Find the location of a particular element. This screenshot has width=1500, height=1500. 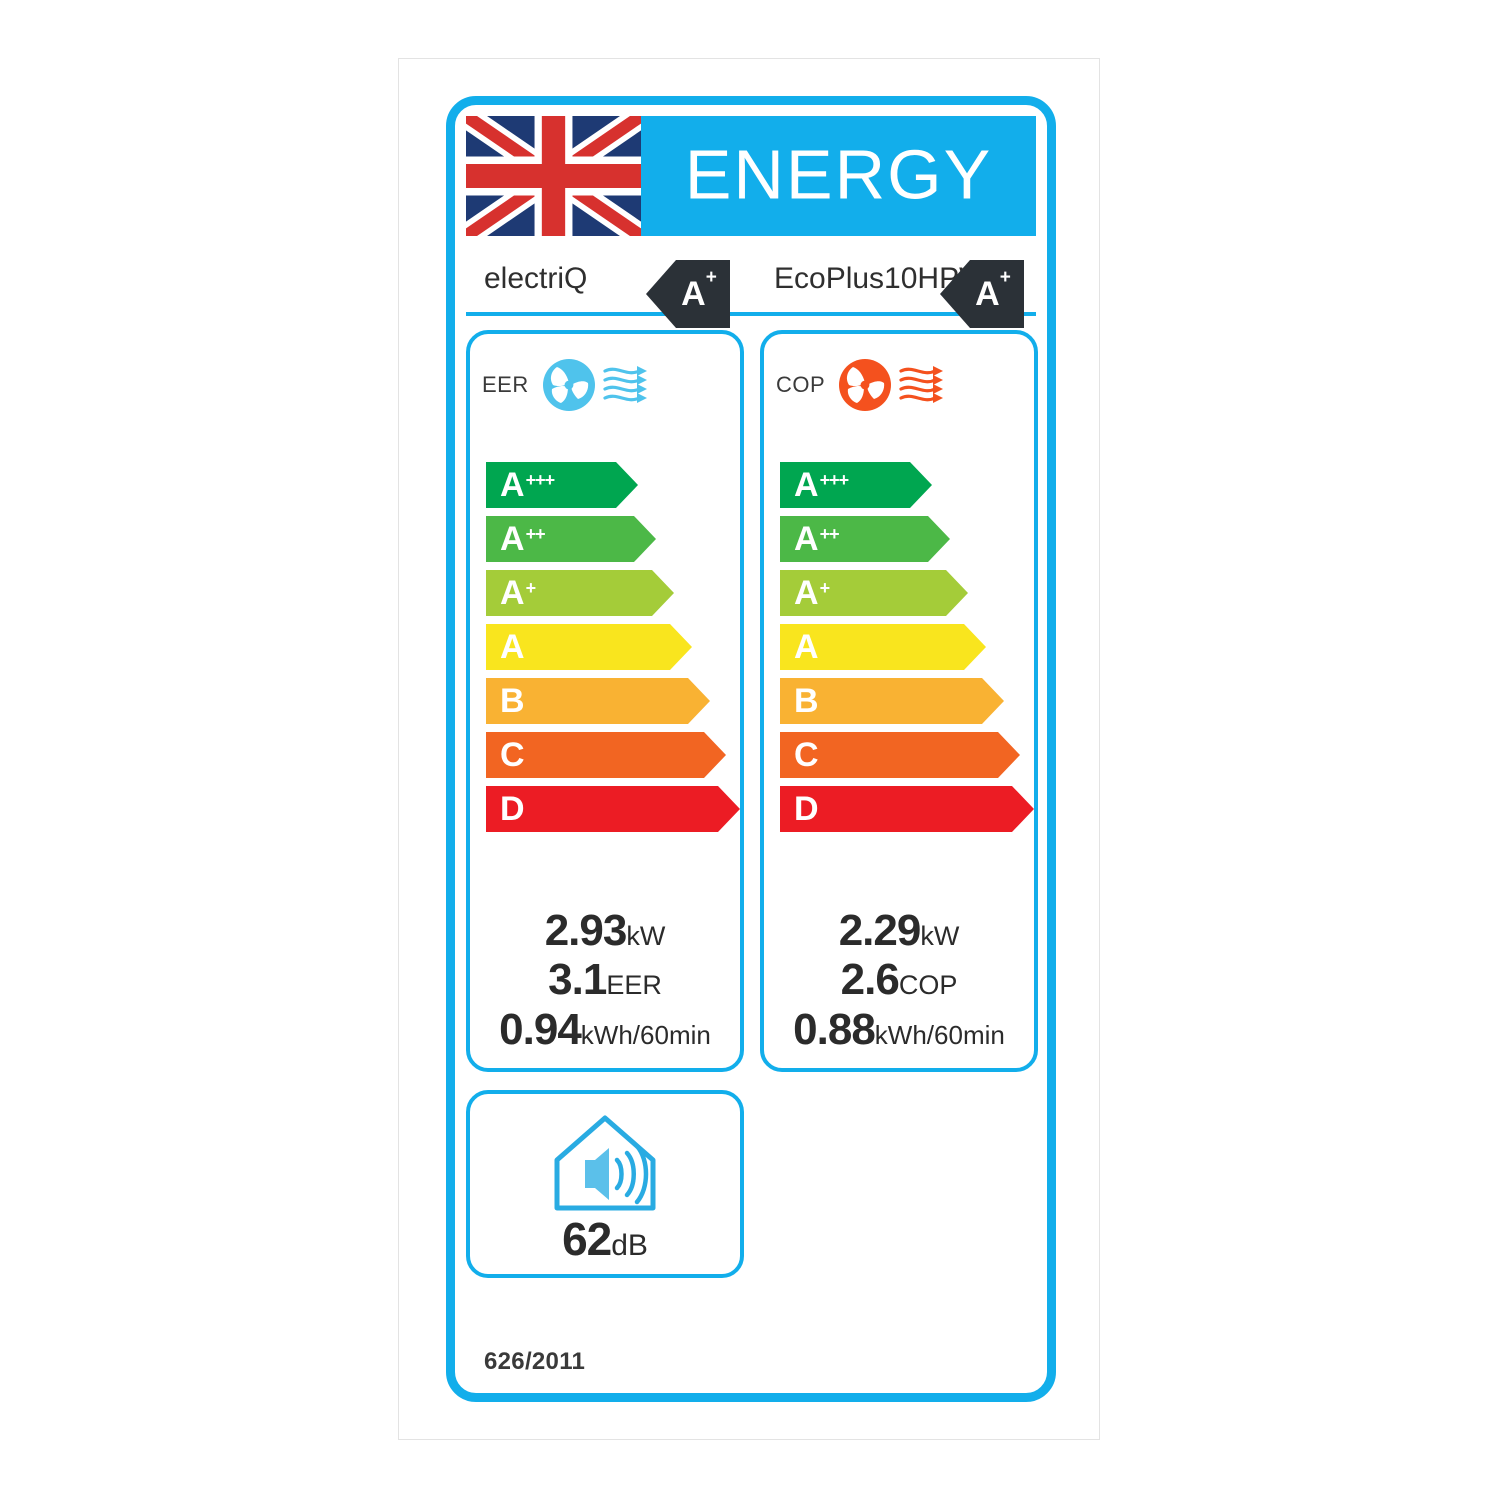

mode-row-cooling: EER is located at coordinates (586, 385).